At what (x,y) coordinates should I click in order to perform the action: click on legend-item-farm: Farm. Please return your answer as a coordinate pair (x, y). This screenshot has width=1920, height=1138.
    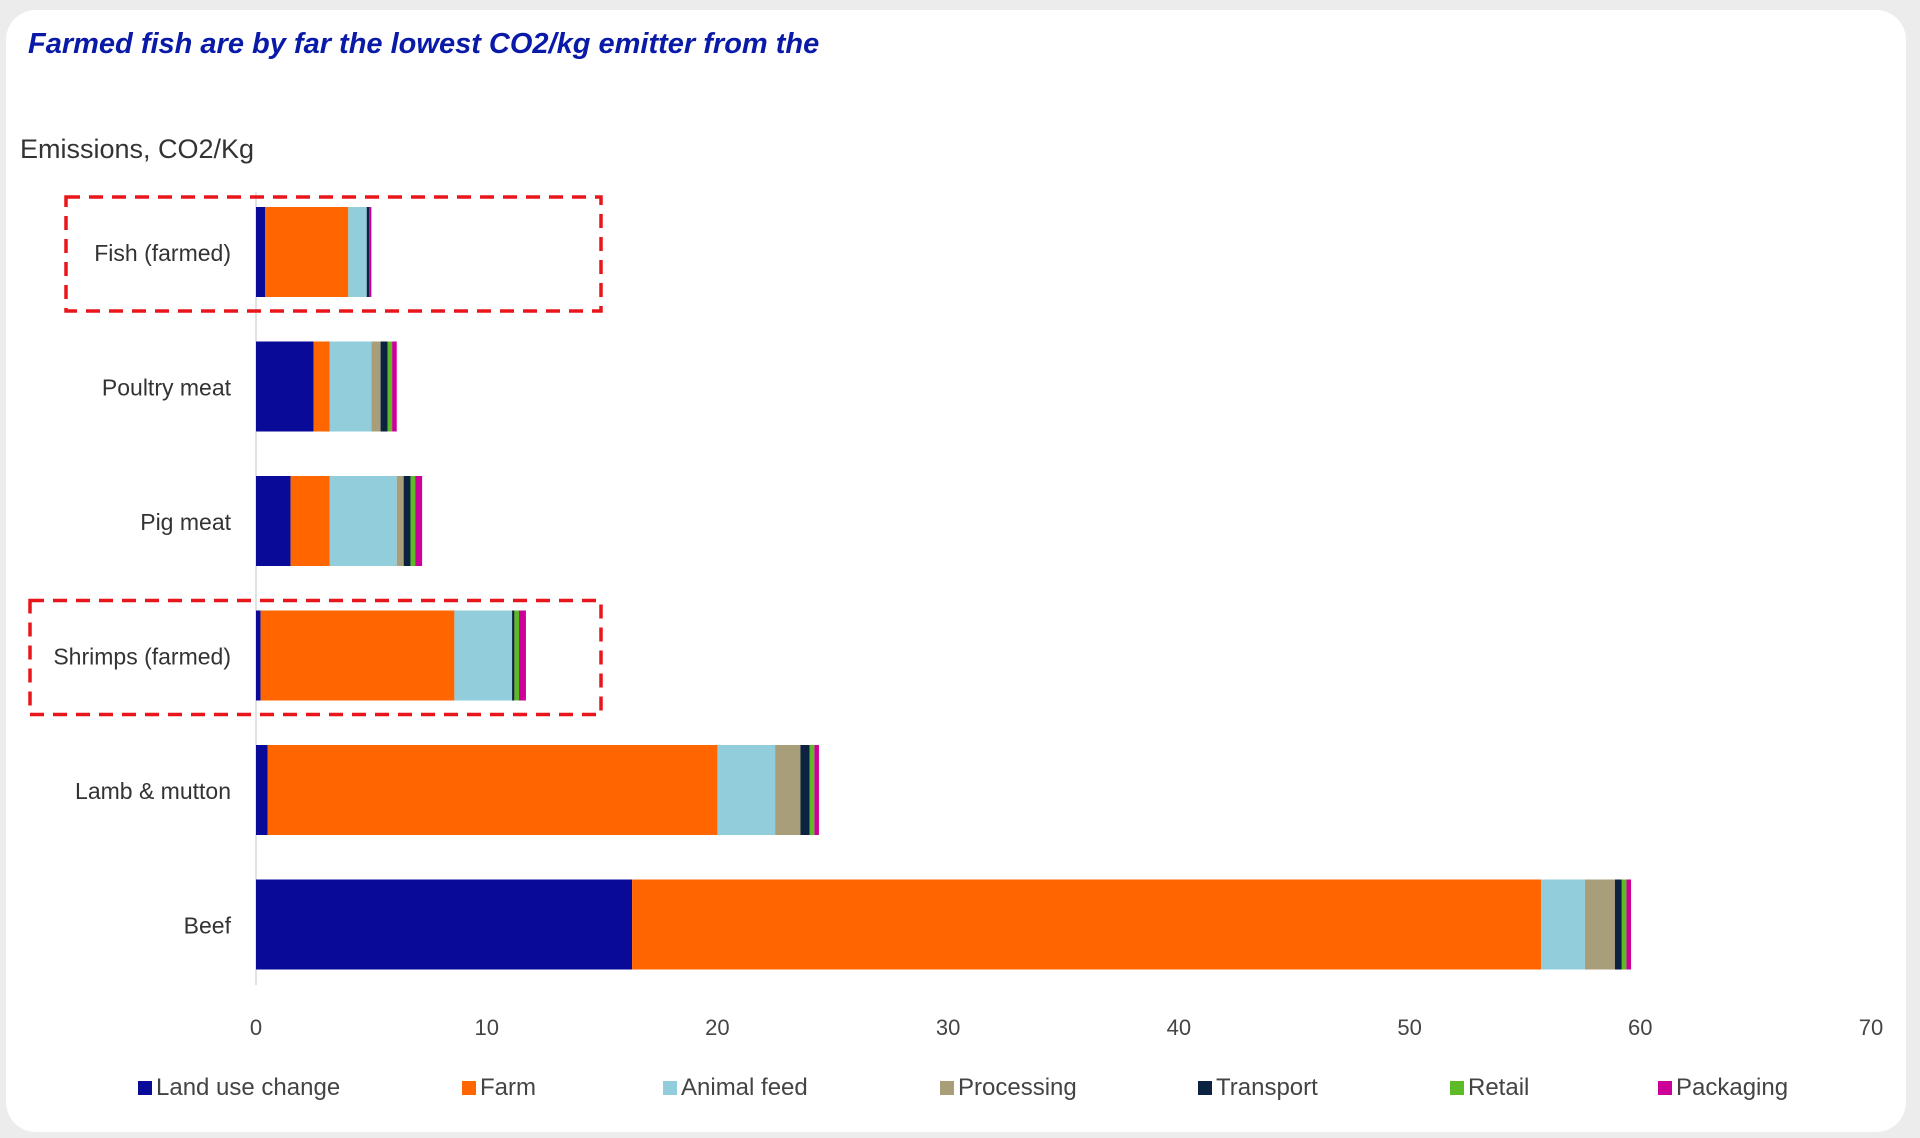
    Looking at the image, I should click on (499, 1088).